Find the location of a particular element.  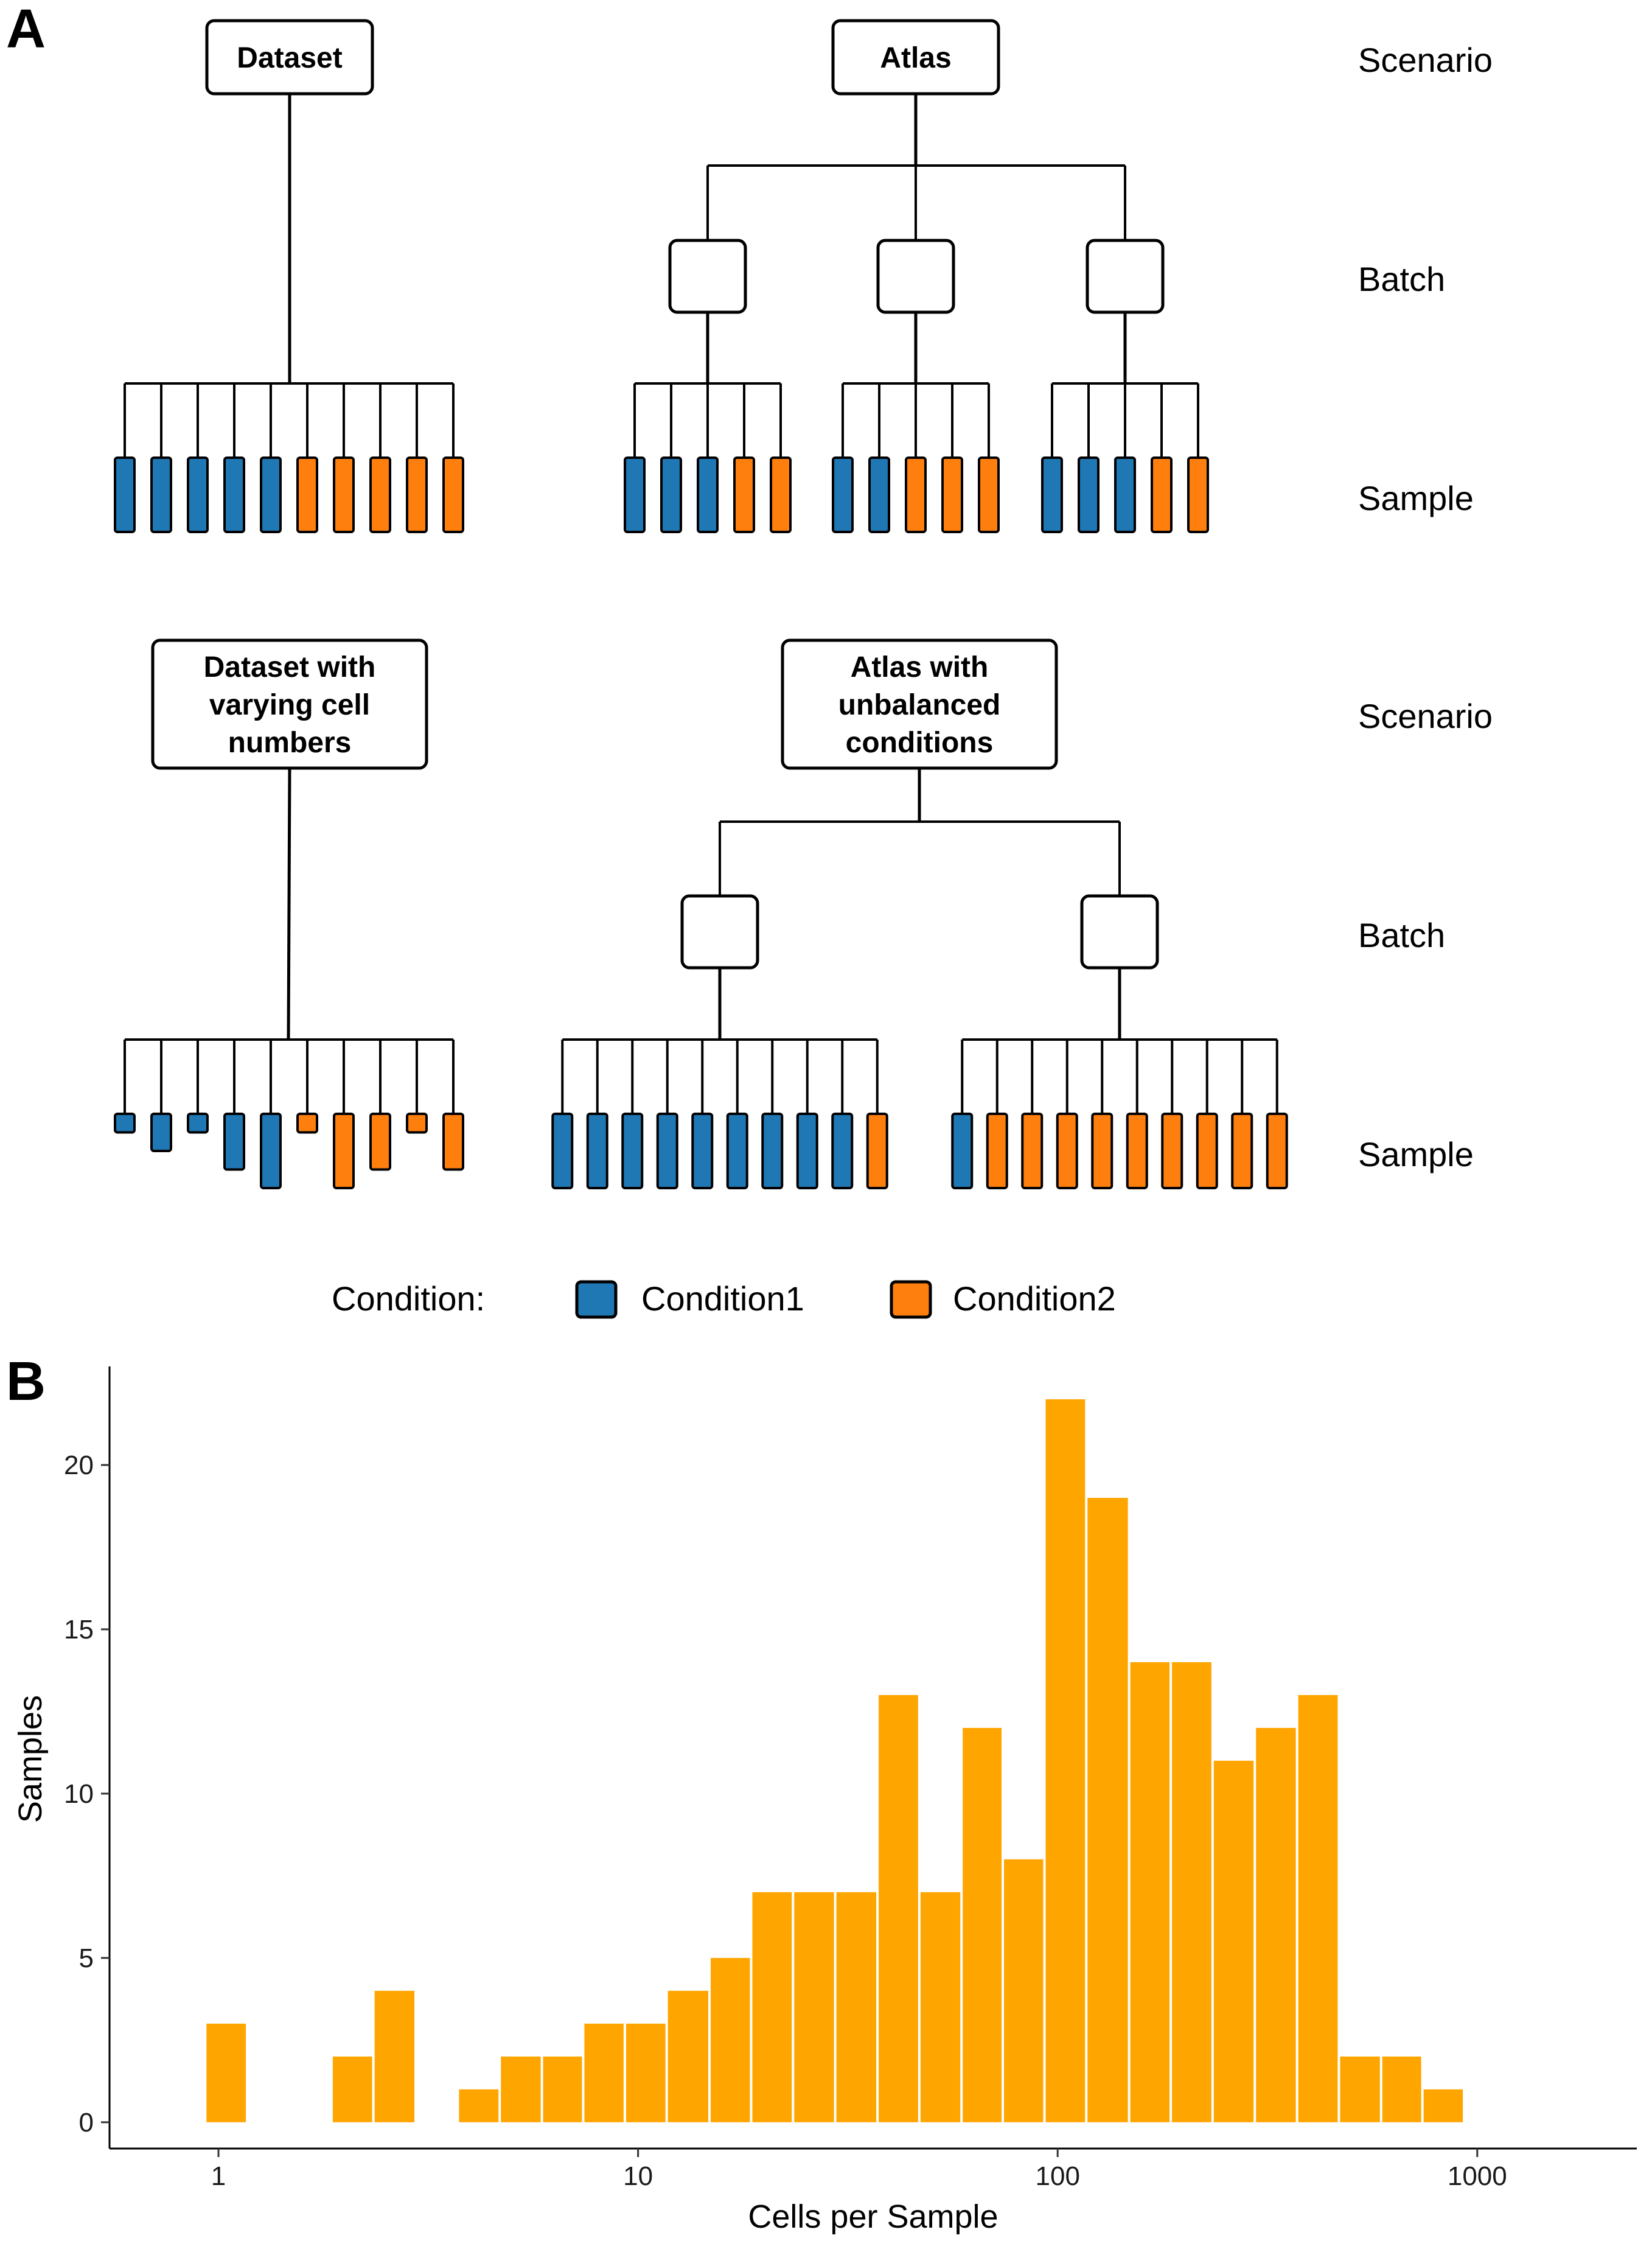

scenario-label: Atlas is located at coordinates (915, 58).